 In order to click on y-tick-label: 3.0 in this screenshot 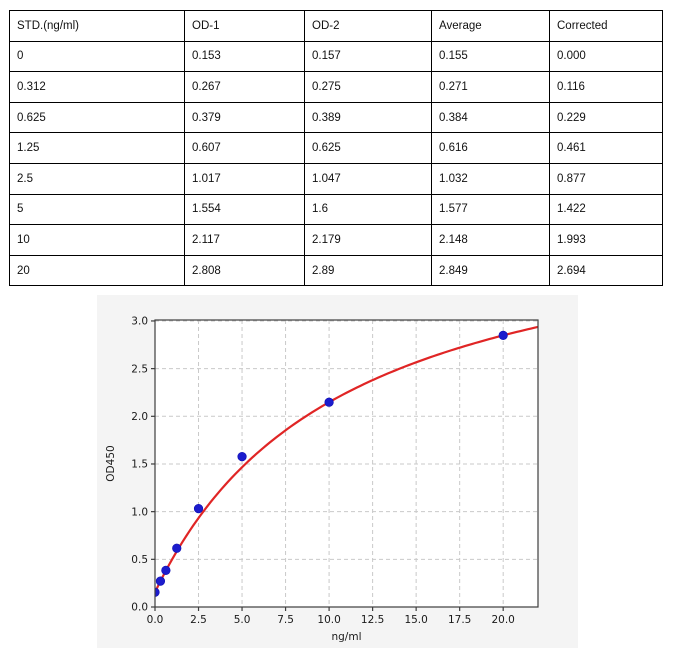, I will do `click(139, 322)`.